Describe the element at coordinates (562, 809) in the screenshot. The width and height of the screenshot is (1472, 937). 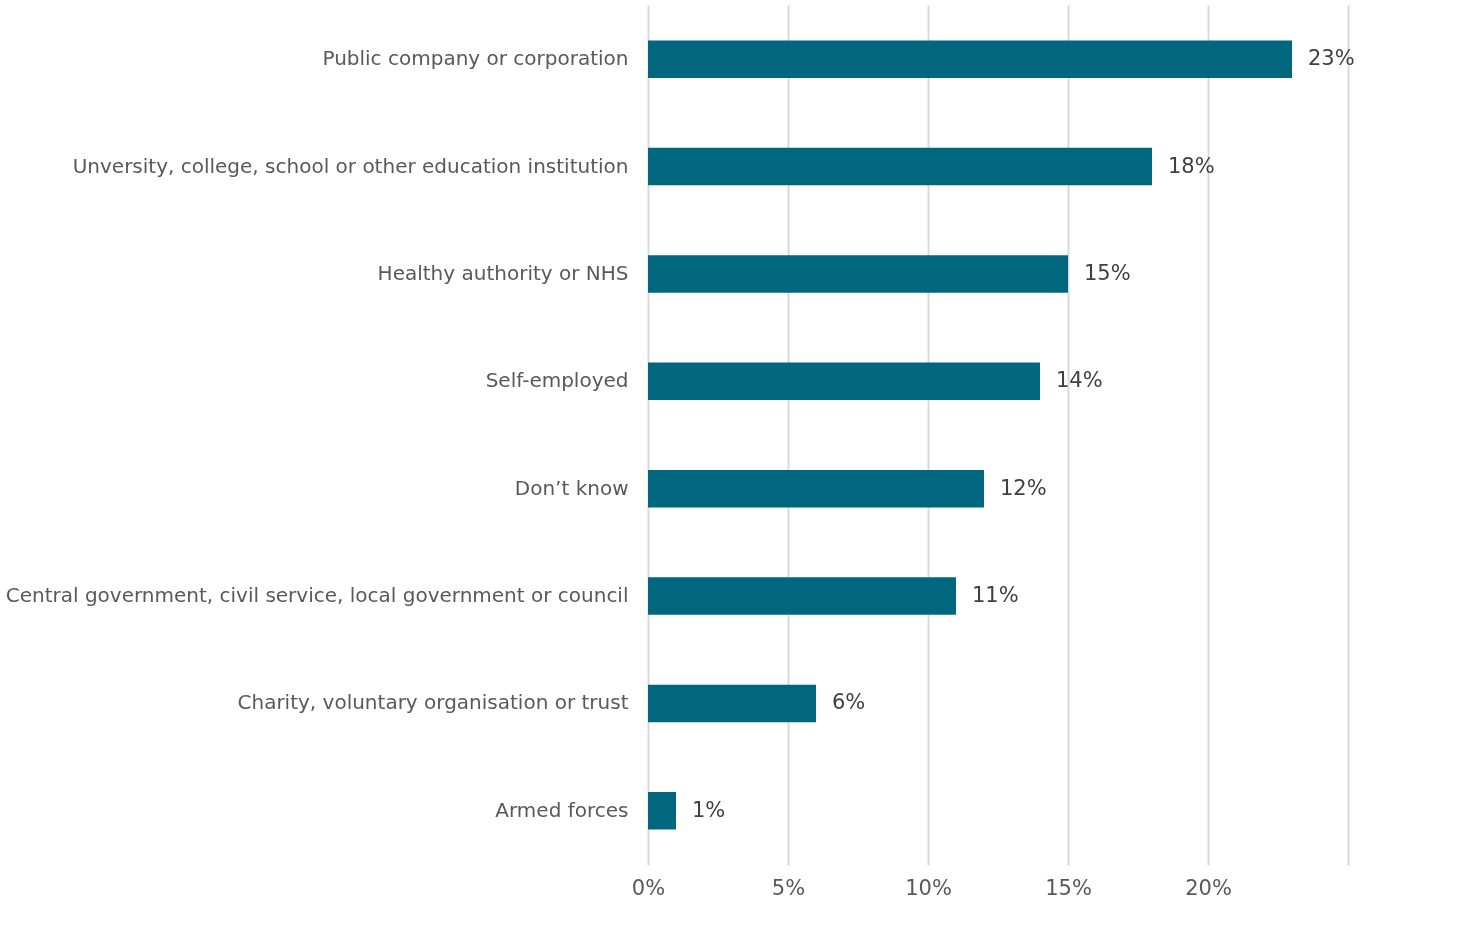
I see `y-tick-label: Armed forces` at that location.